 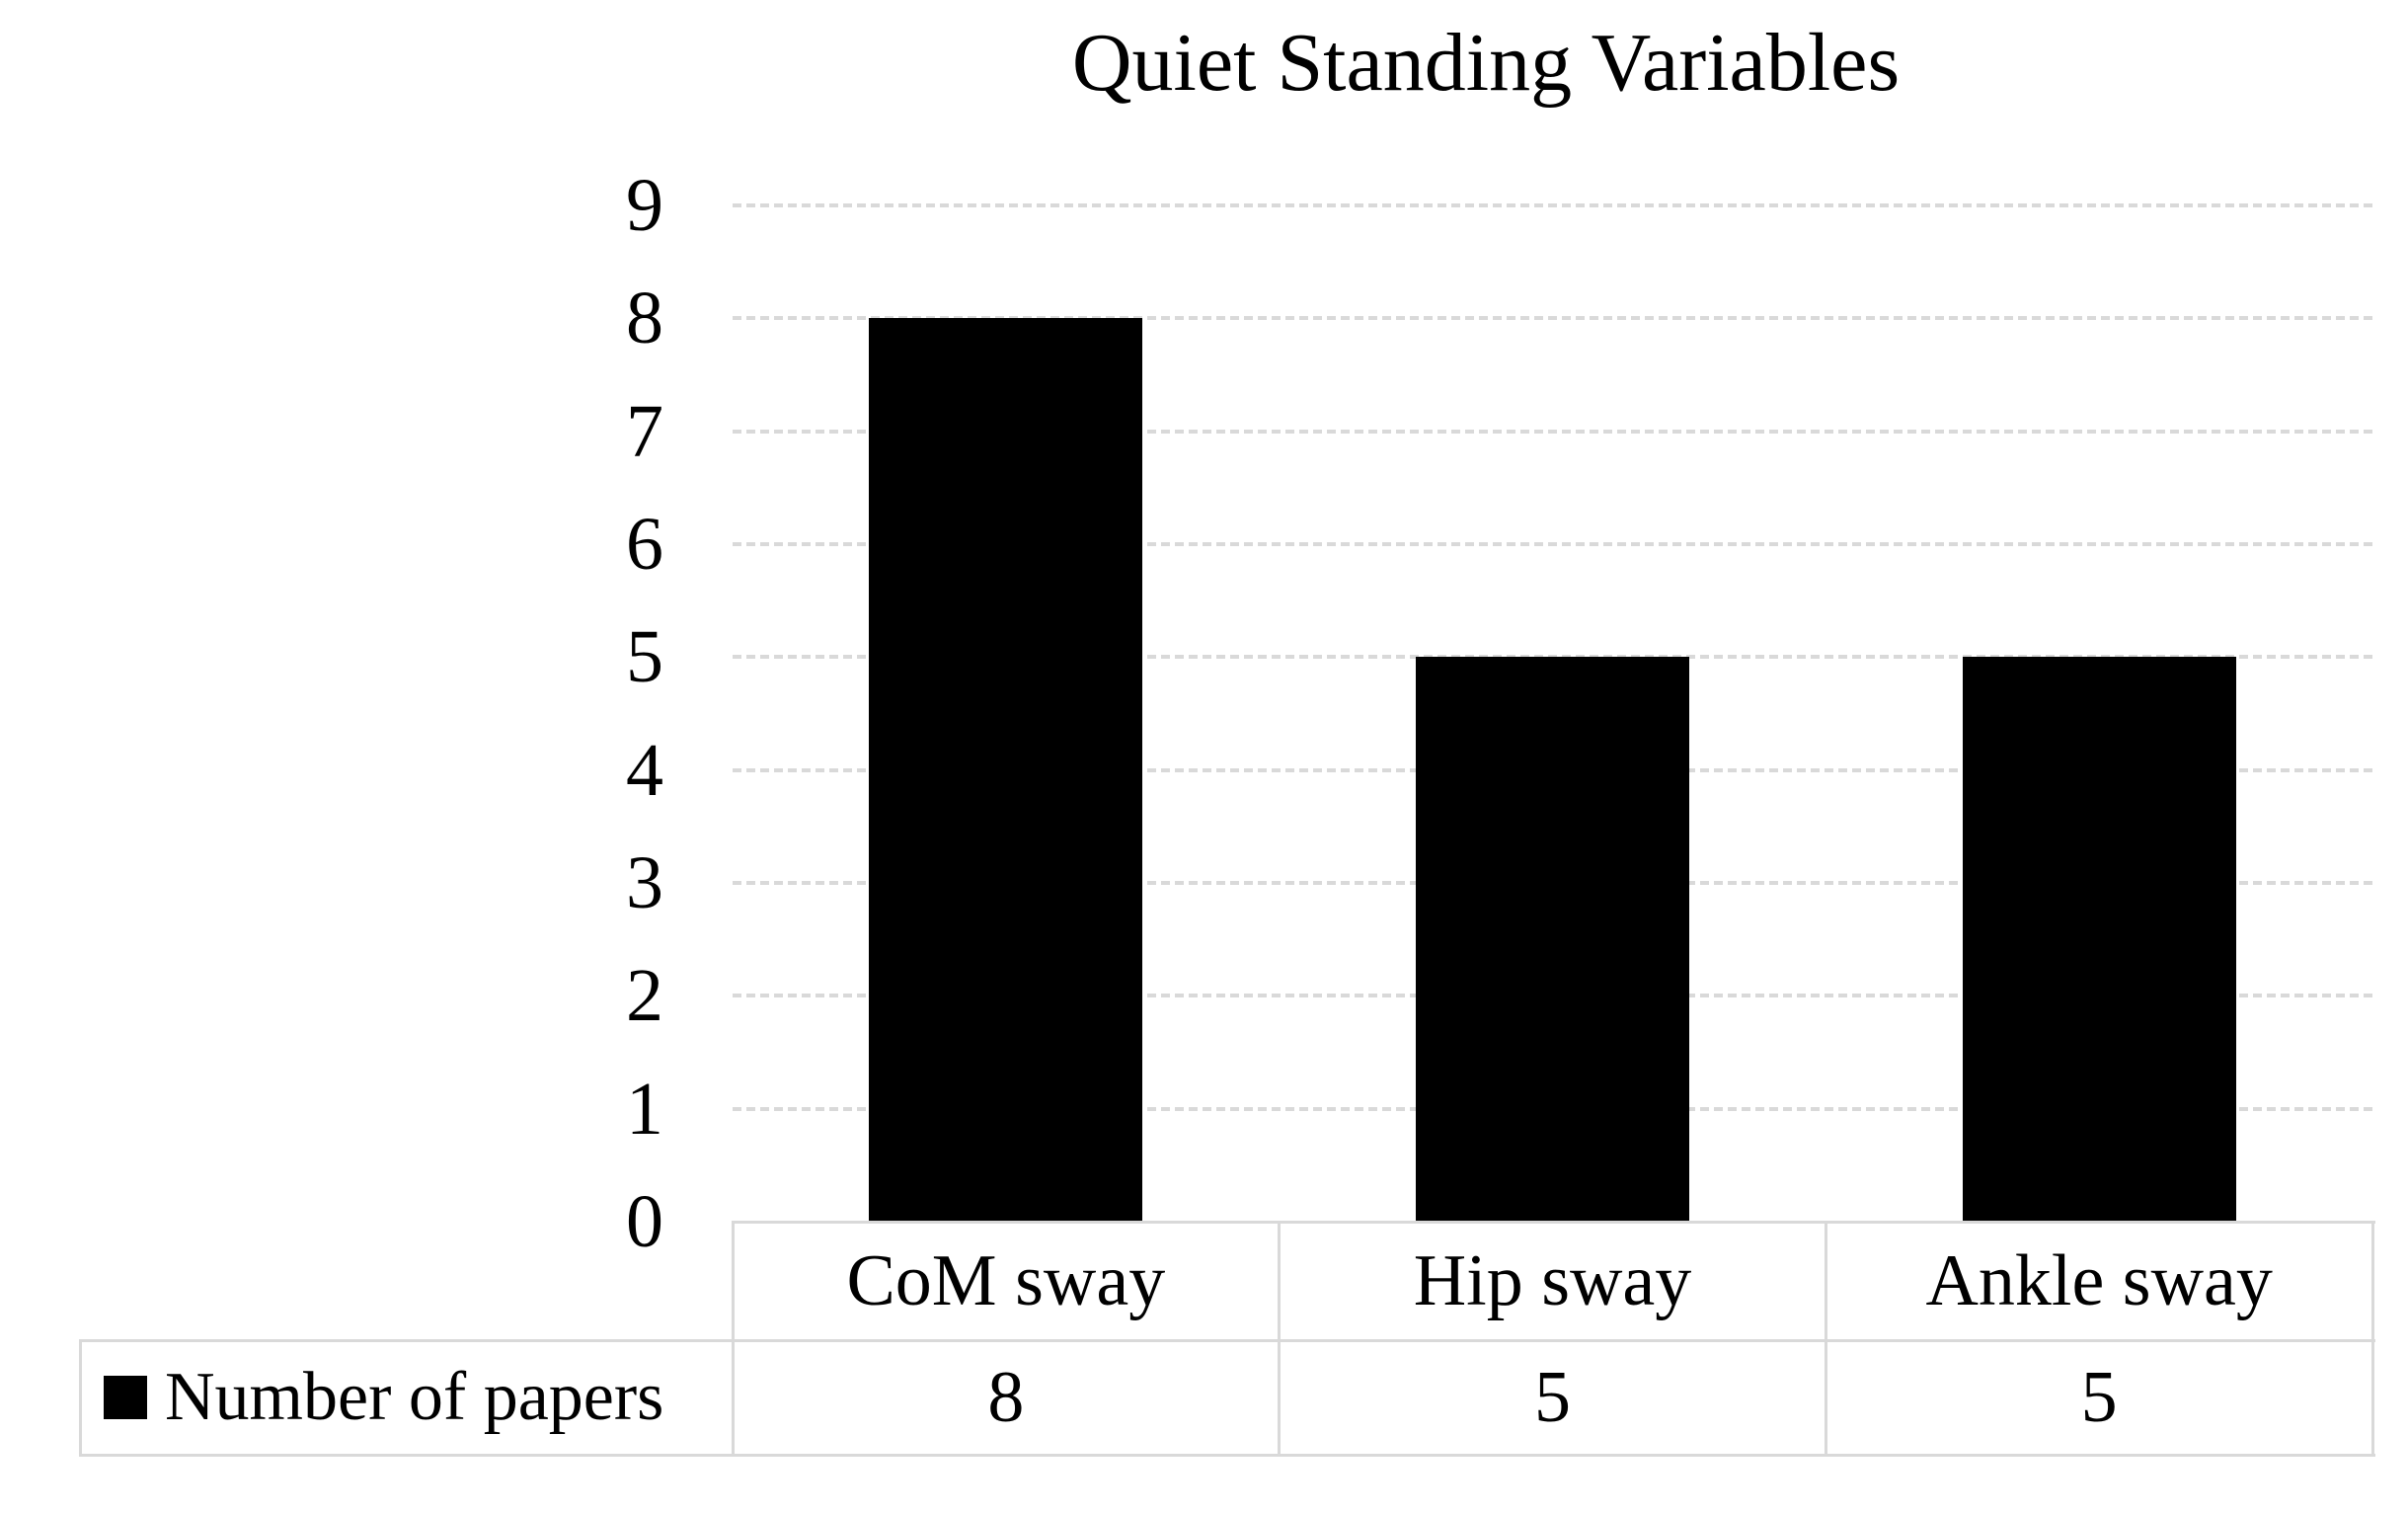 I want to click on y-tick-label-5: 5, so click(x=644, y=657).